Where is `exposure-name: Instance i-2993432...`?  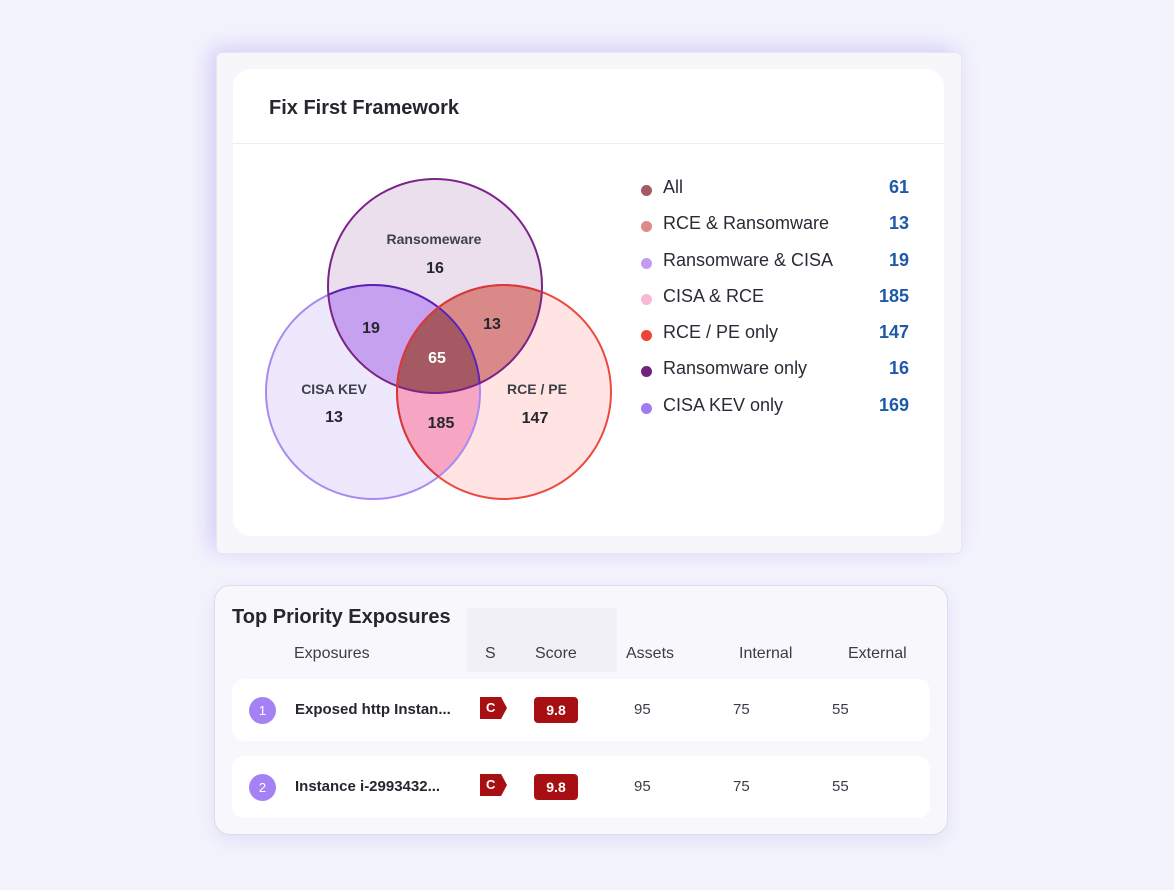 exposure-name: Instance i-2993432... is located at coordinates (368, 786).